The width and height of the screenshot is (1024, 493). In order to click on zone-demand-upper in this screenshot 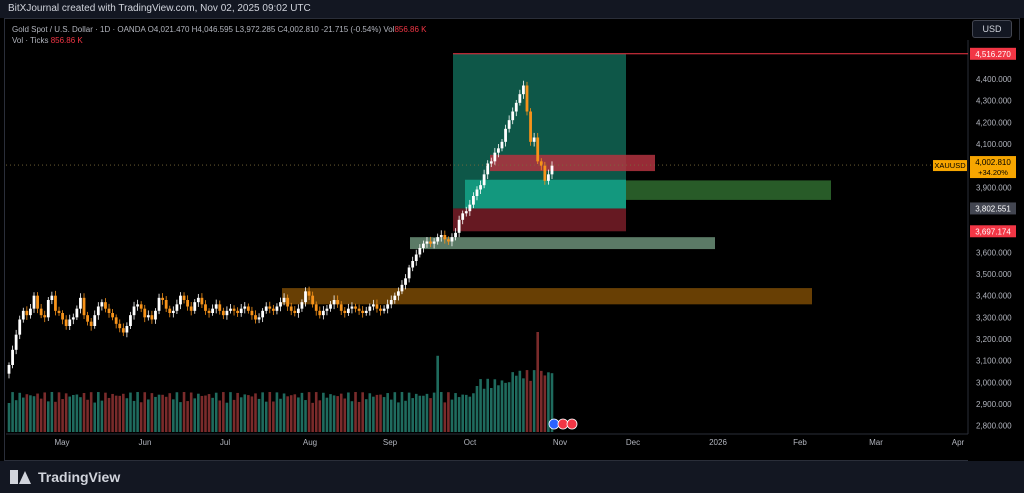, I will do `click(728, 190)`.